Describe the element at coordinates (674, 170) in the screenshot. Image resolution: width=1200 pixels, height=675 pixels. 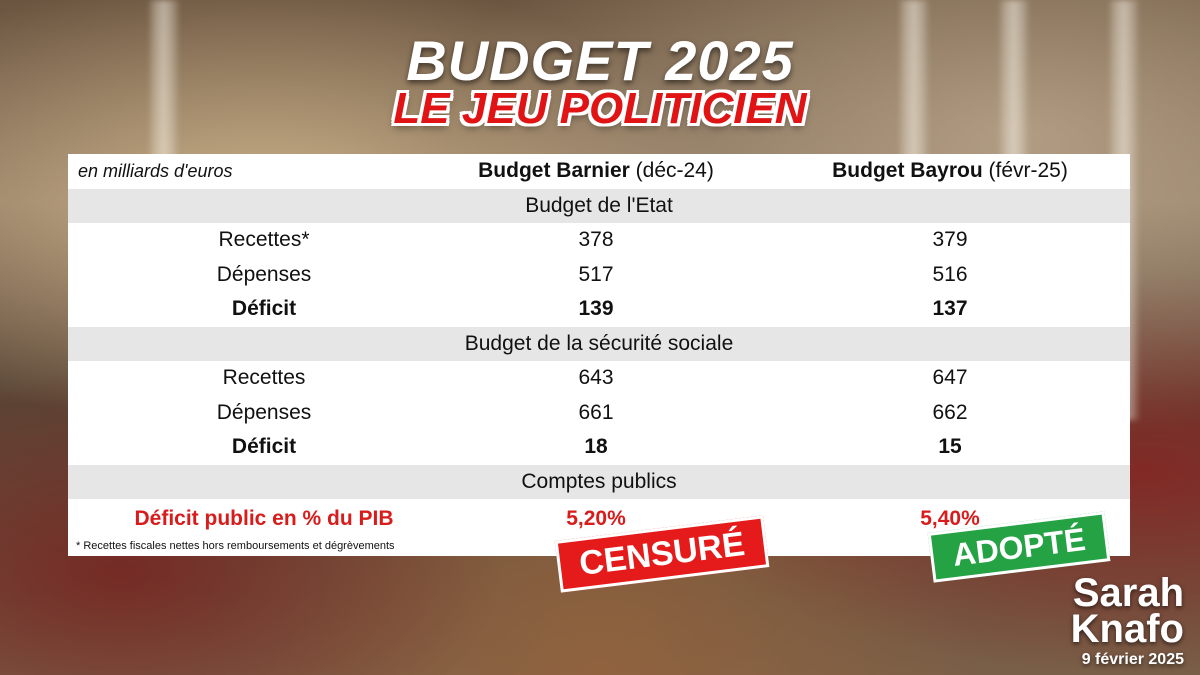
I see `header-barnier-date: (déc-24)` at that location.